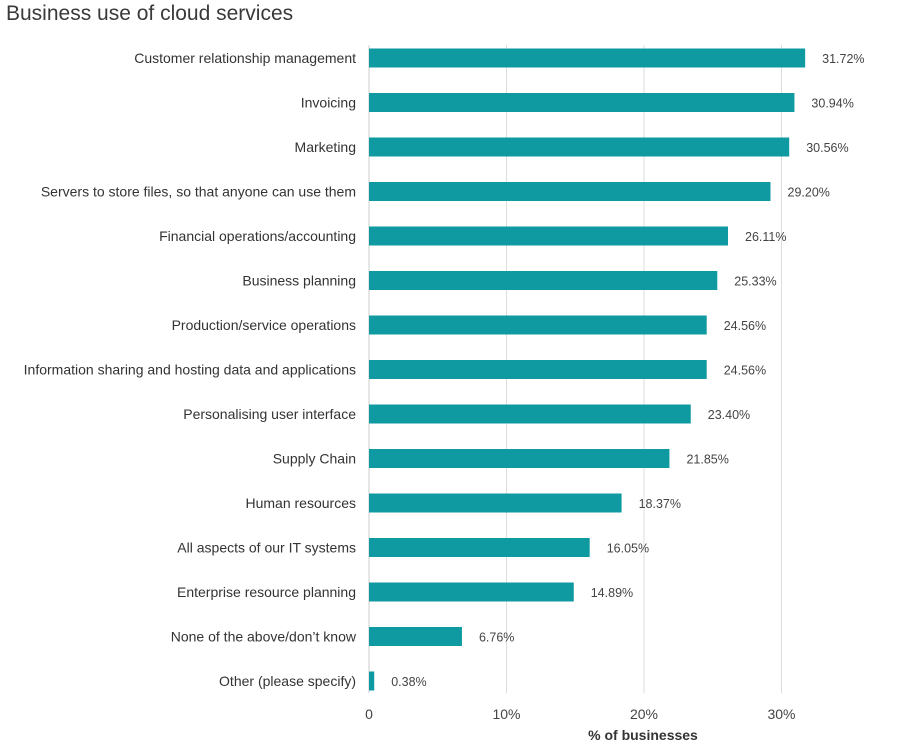 The image size is (900, 748). What do you see at coordinates (266, 548) in the screenshot?
I see `category-label-11: All aspects of our IT systems` at bounding box center [266, 548].